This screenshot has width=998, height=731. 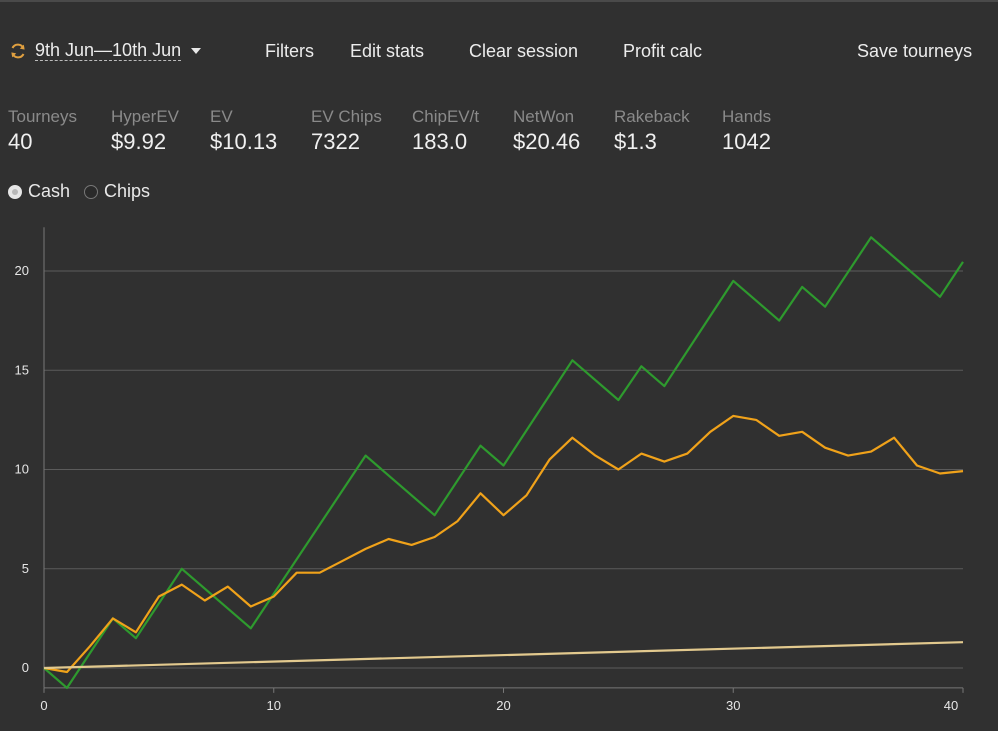 What do you see at coordinates (652, 116) in the screenshot?
I see `stat-label: Rakeback` at bounding box center [652, 116].